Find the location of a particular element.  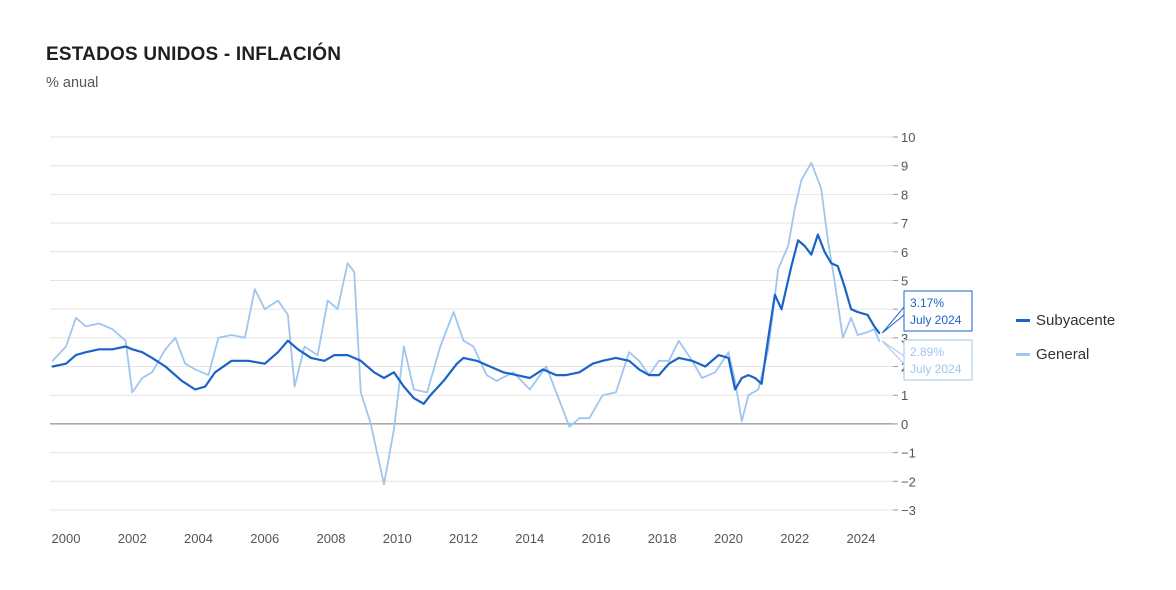

x-tick-label: 2010 is located at coordinates (397, 538).